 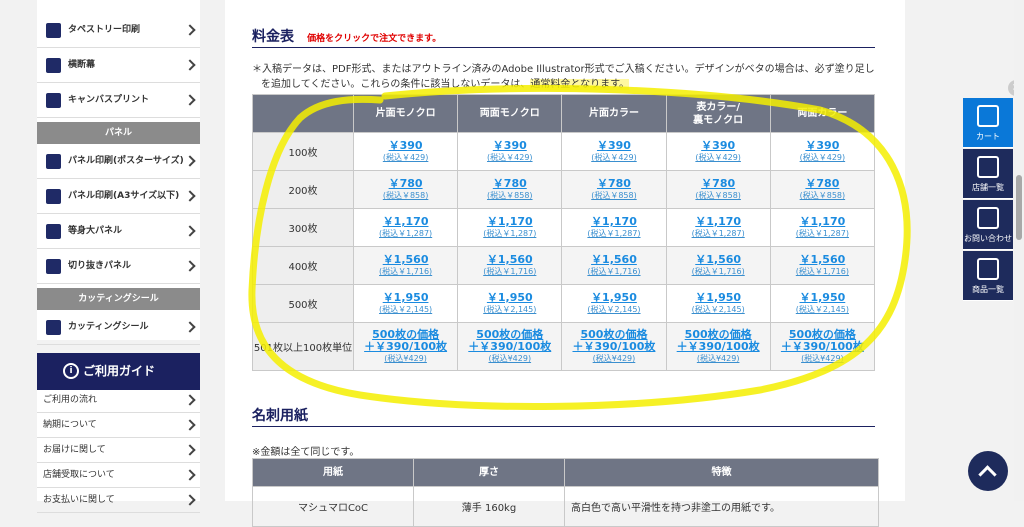 I want to click on guide-item: お届けに関して, so click(x=118, y=450).